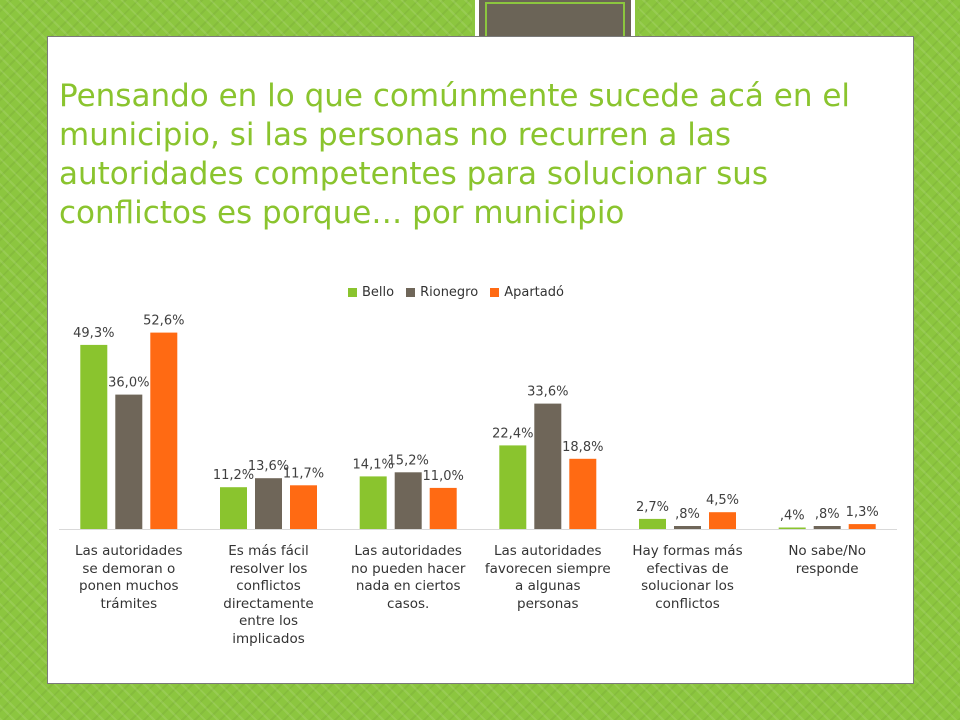 This screenshot has height=720, width=960. I want to click on legend-label-apartado: Apartadó, so click(534, 292).